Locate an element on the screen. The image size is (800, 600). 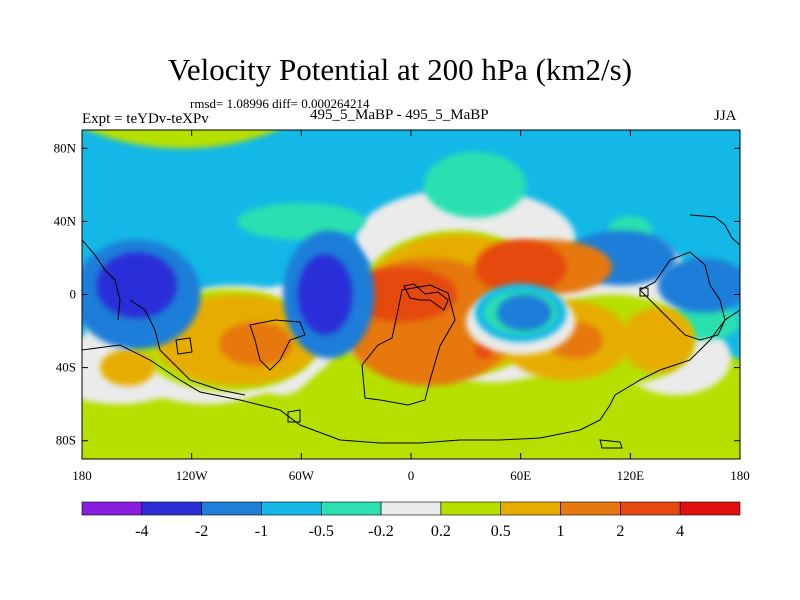
colorbar-label-7: 1 is located at coordinates (561, 531).